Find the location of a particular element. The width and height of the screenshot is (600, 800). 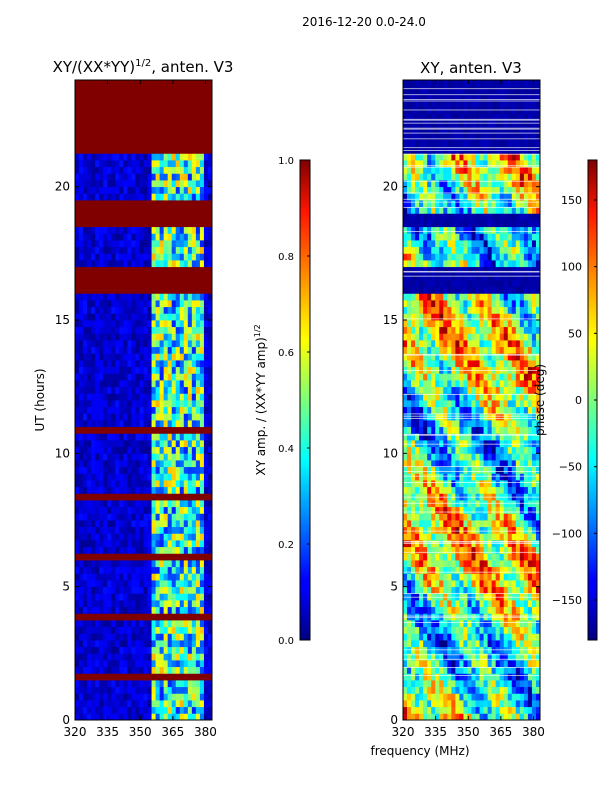

left-colorbar-ticks: 0.00.20.40.60.81.0 is located at coordinates (294, 401).